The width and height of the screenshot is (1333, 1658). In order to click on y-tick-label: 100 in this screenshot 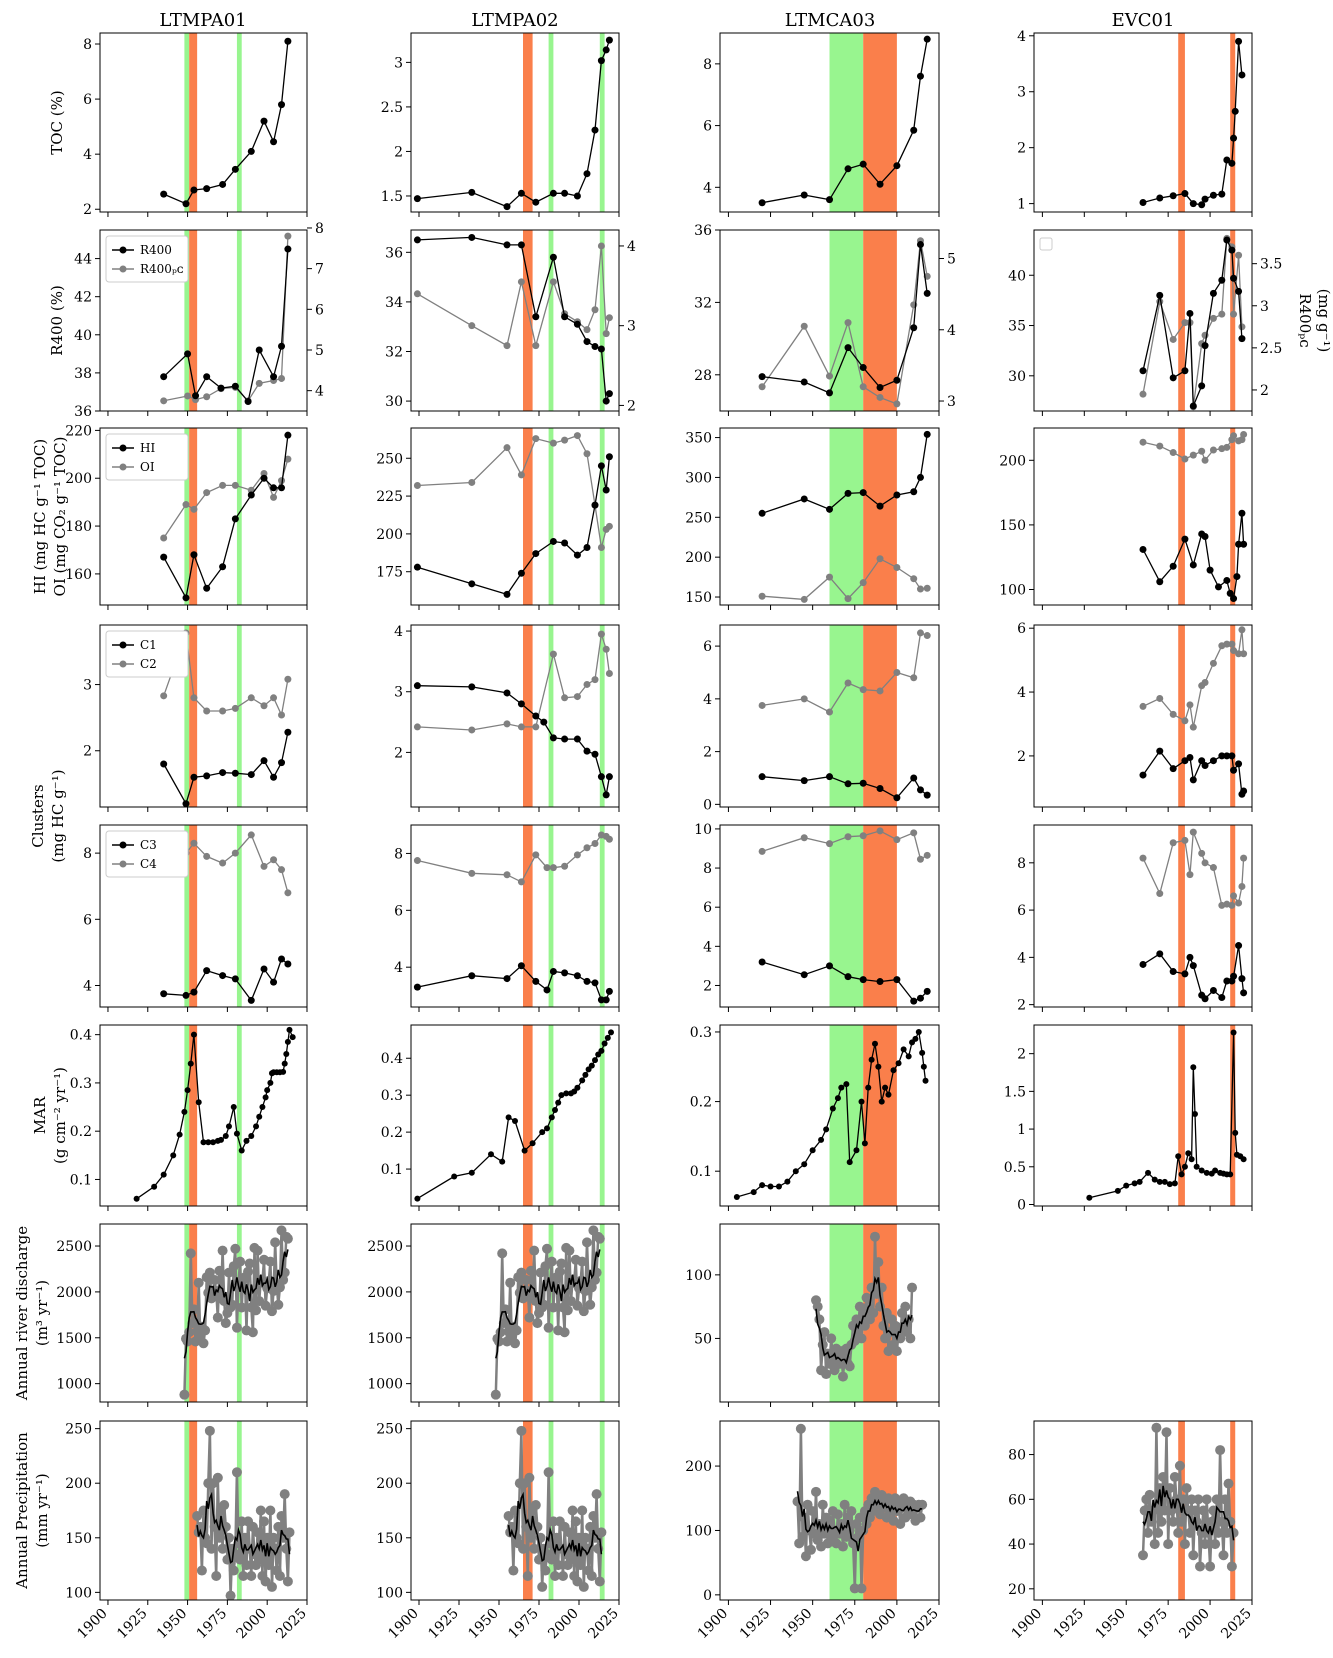, I will do `click(78, 1593)`.